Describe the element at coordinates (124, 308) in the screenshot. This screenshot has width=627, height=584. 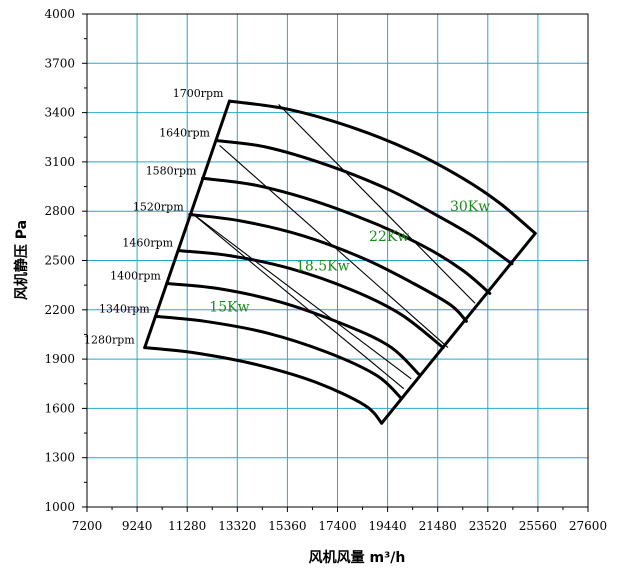
I see `rpm-label: 1340rpm` at that location.